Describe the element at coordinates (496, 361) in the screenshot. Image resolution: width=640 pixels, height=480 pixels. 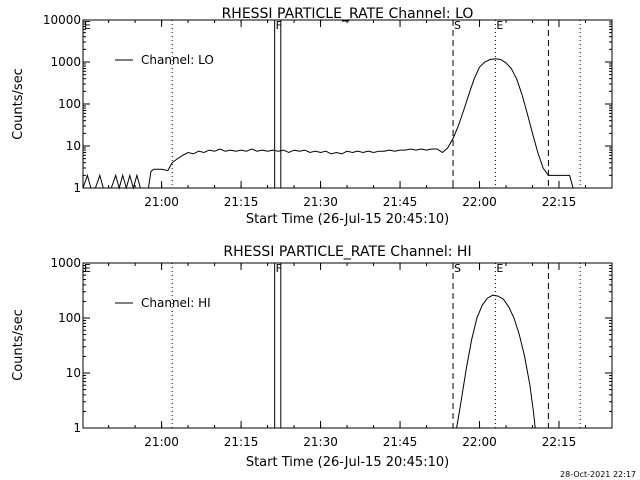
I see `series-line` at that location.